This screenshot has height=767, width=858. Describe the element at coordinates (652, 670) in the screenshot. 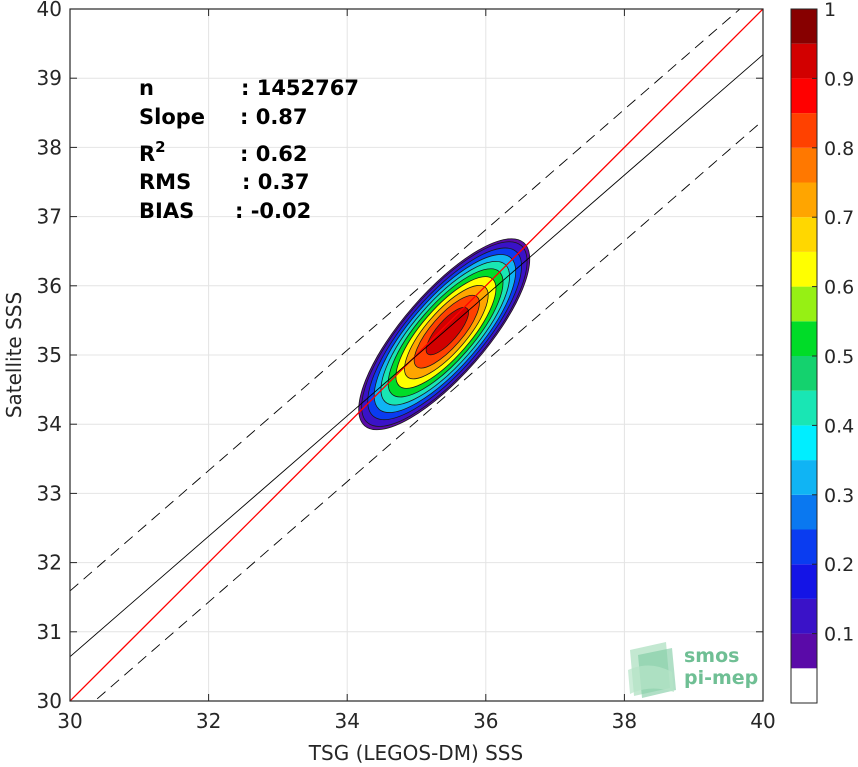

I see `logo-emblem-icon` at that location.